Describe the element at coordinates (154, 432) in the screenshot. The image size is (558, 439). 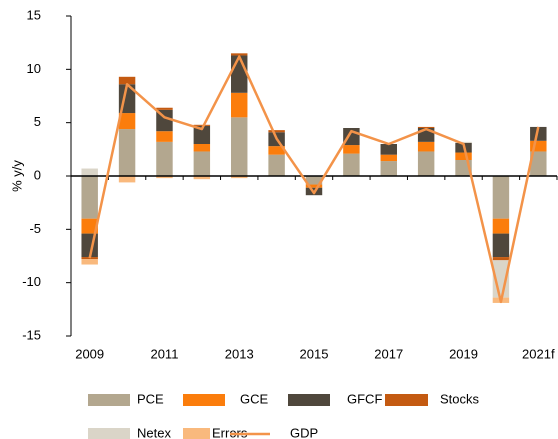
I see `legend-label: Netex` at that location.